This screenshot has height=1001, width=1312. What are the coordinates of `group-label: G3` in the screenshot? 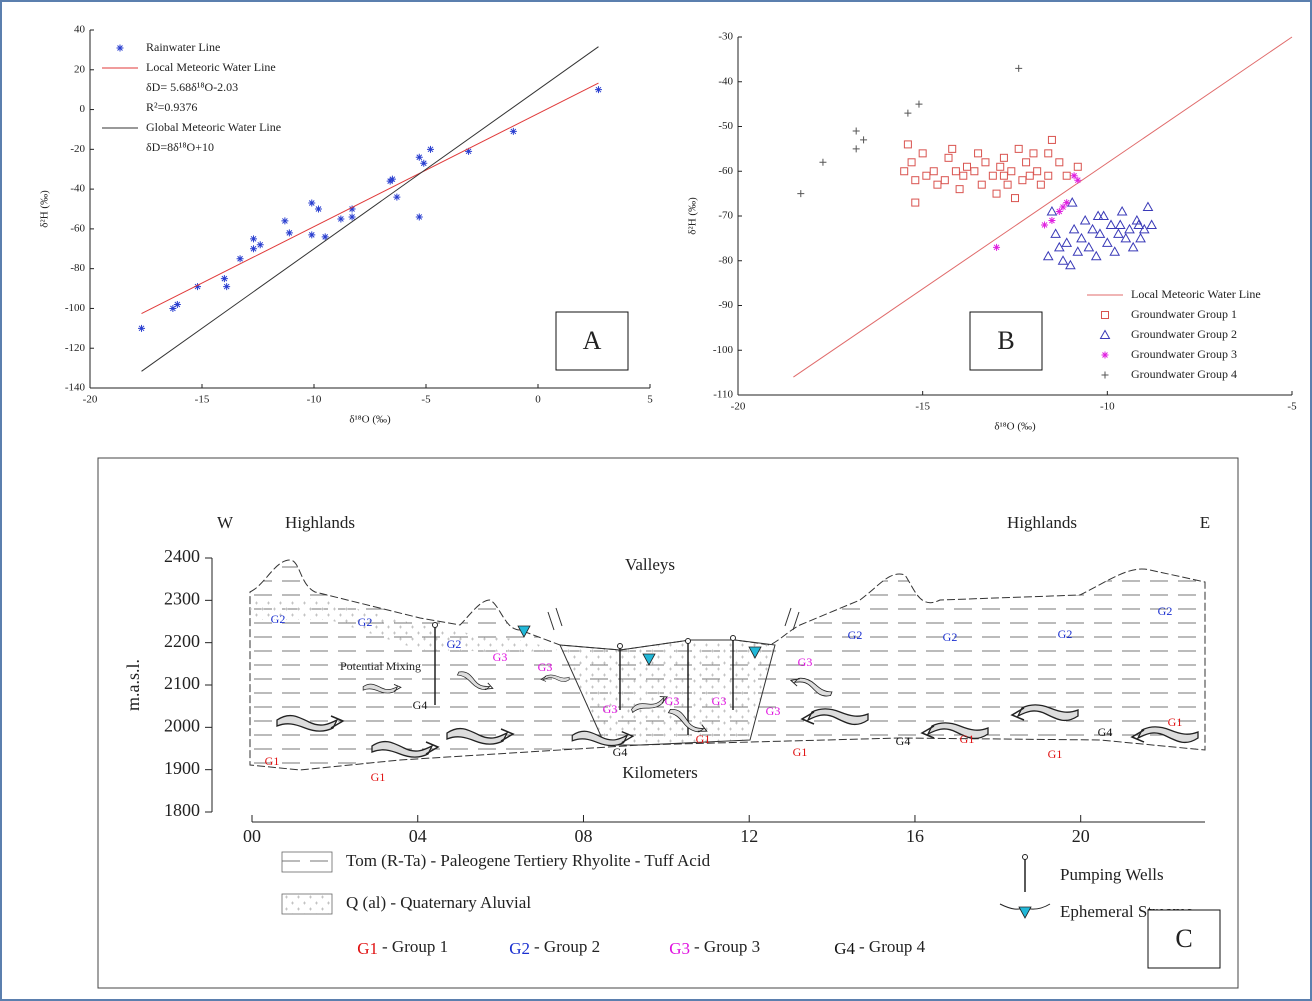 It's located at (805, 662).